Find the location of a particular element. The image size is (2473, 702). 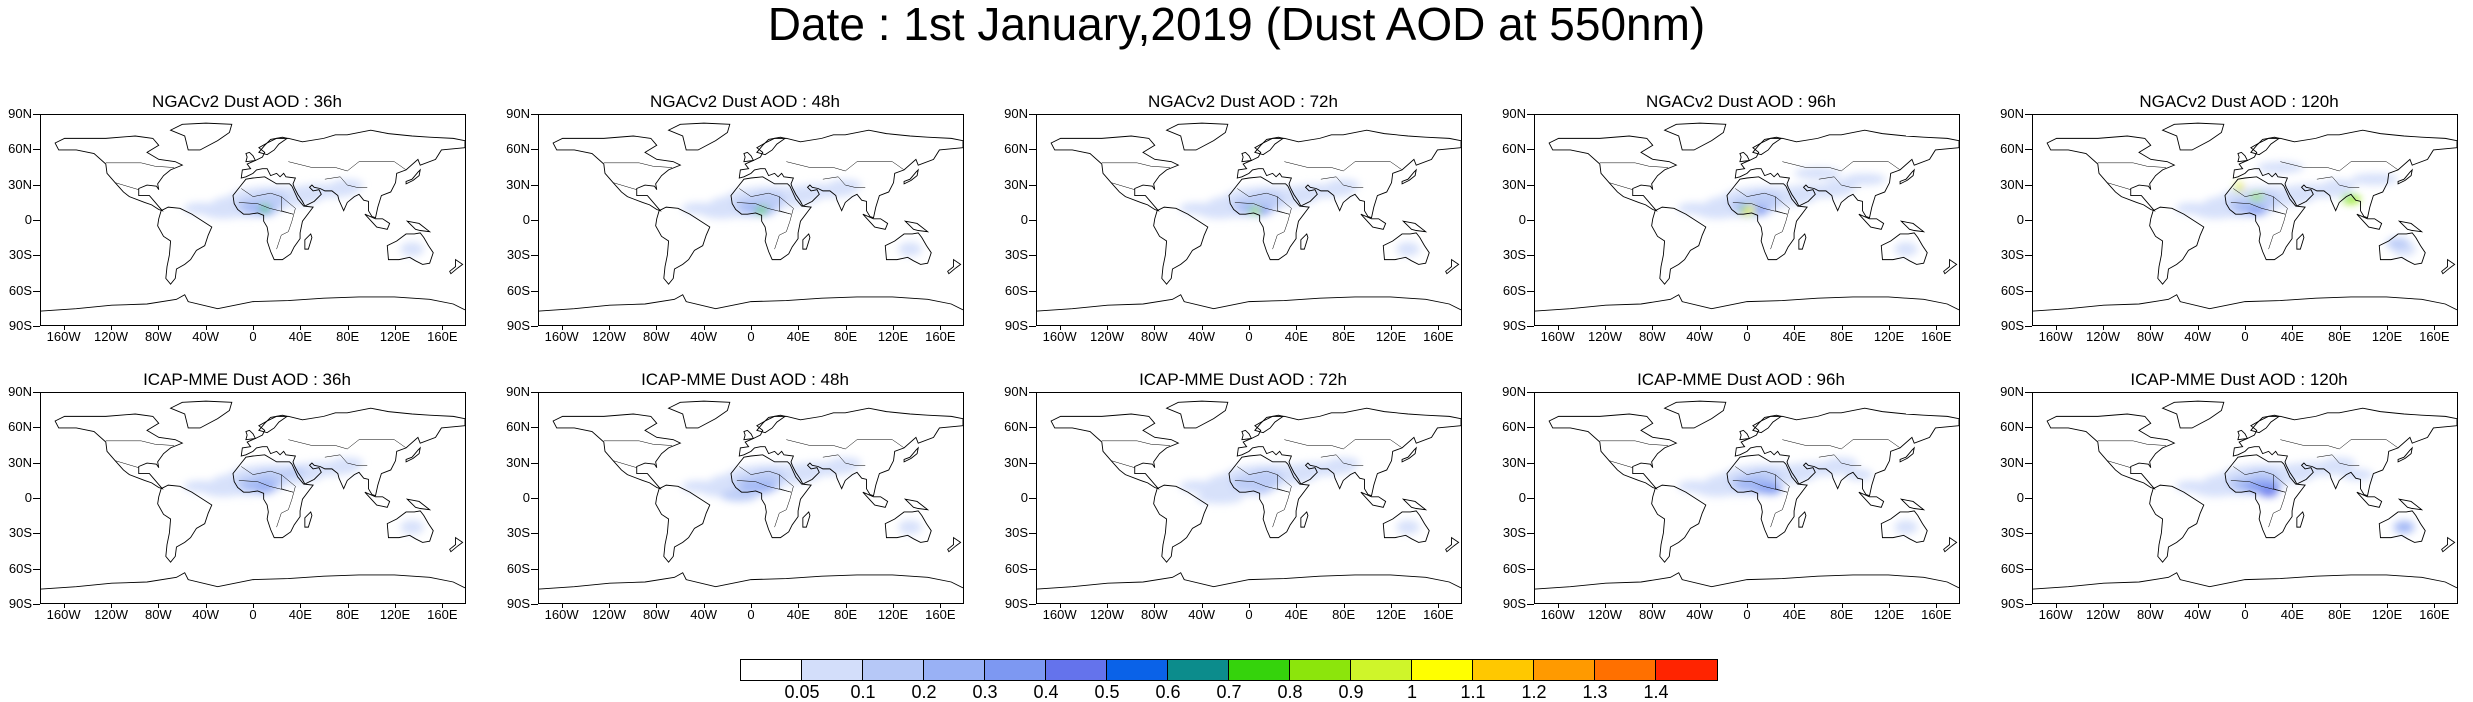

lon-tick-label: 160E is located at coordinates (1936, 336).